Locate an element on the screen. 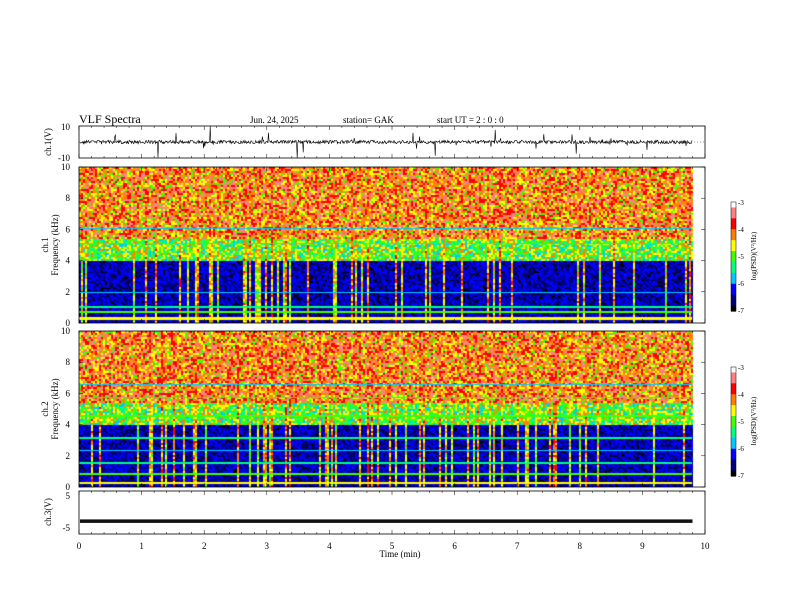 This screenshot has width=792, height=612. x-tick-label: 0 is located at coordinates (79, 546).